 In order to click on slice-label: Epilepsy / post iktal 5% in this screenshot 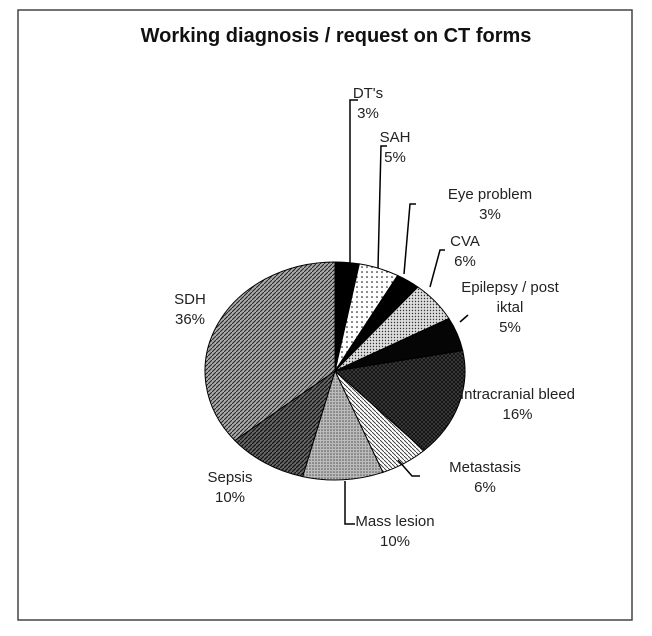, I will do `click(510, 308)`.